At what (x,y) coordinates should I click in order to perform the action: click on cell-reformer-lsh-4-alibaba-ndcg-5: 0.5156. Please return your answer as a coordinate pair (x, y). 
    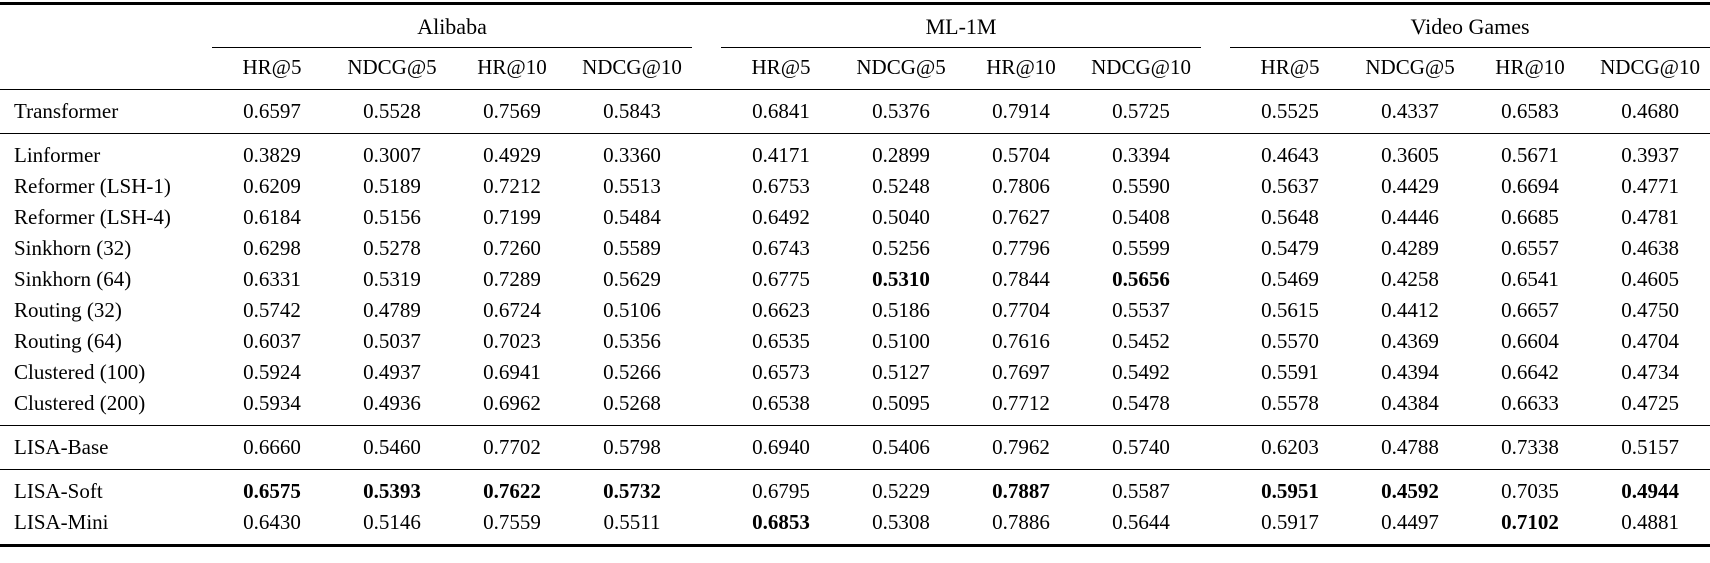
    Looking at the image, I should click on (392, 217).